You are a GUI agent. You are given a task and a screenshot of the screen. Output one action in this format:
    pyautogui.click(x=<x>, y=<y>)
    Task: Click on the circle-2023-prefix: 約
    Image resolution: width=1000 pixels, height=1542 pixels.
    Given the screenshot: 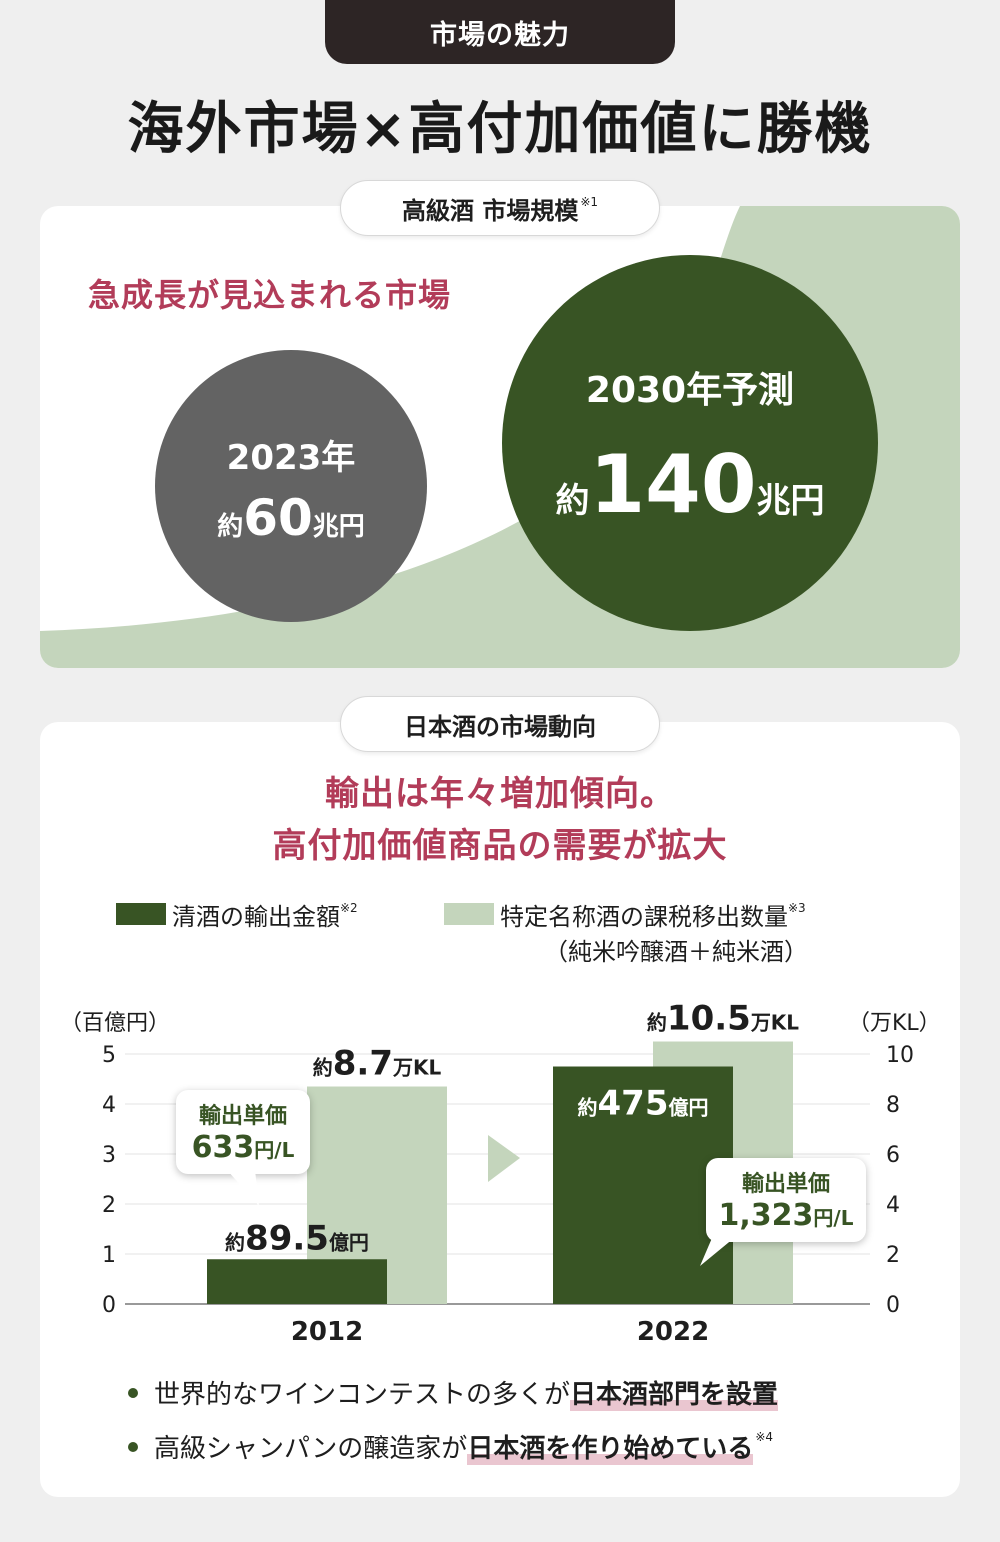 What is the action you would take?
    pyautogui.click(x=230, y=526)
    